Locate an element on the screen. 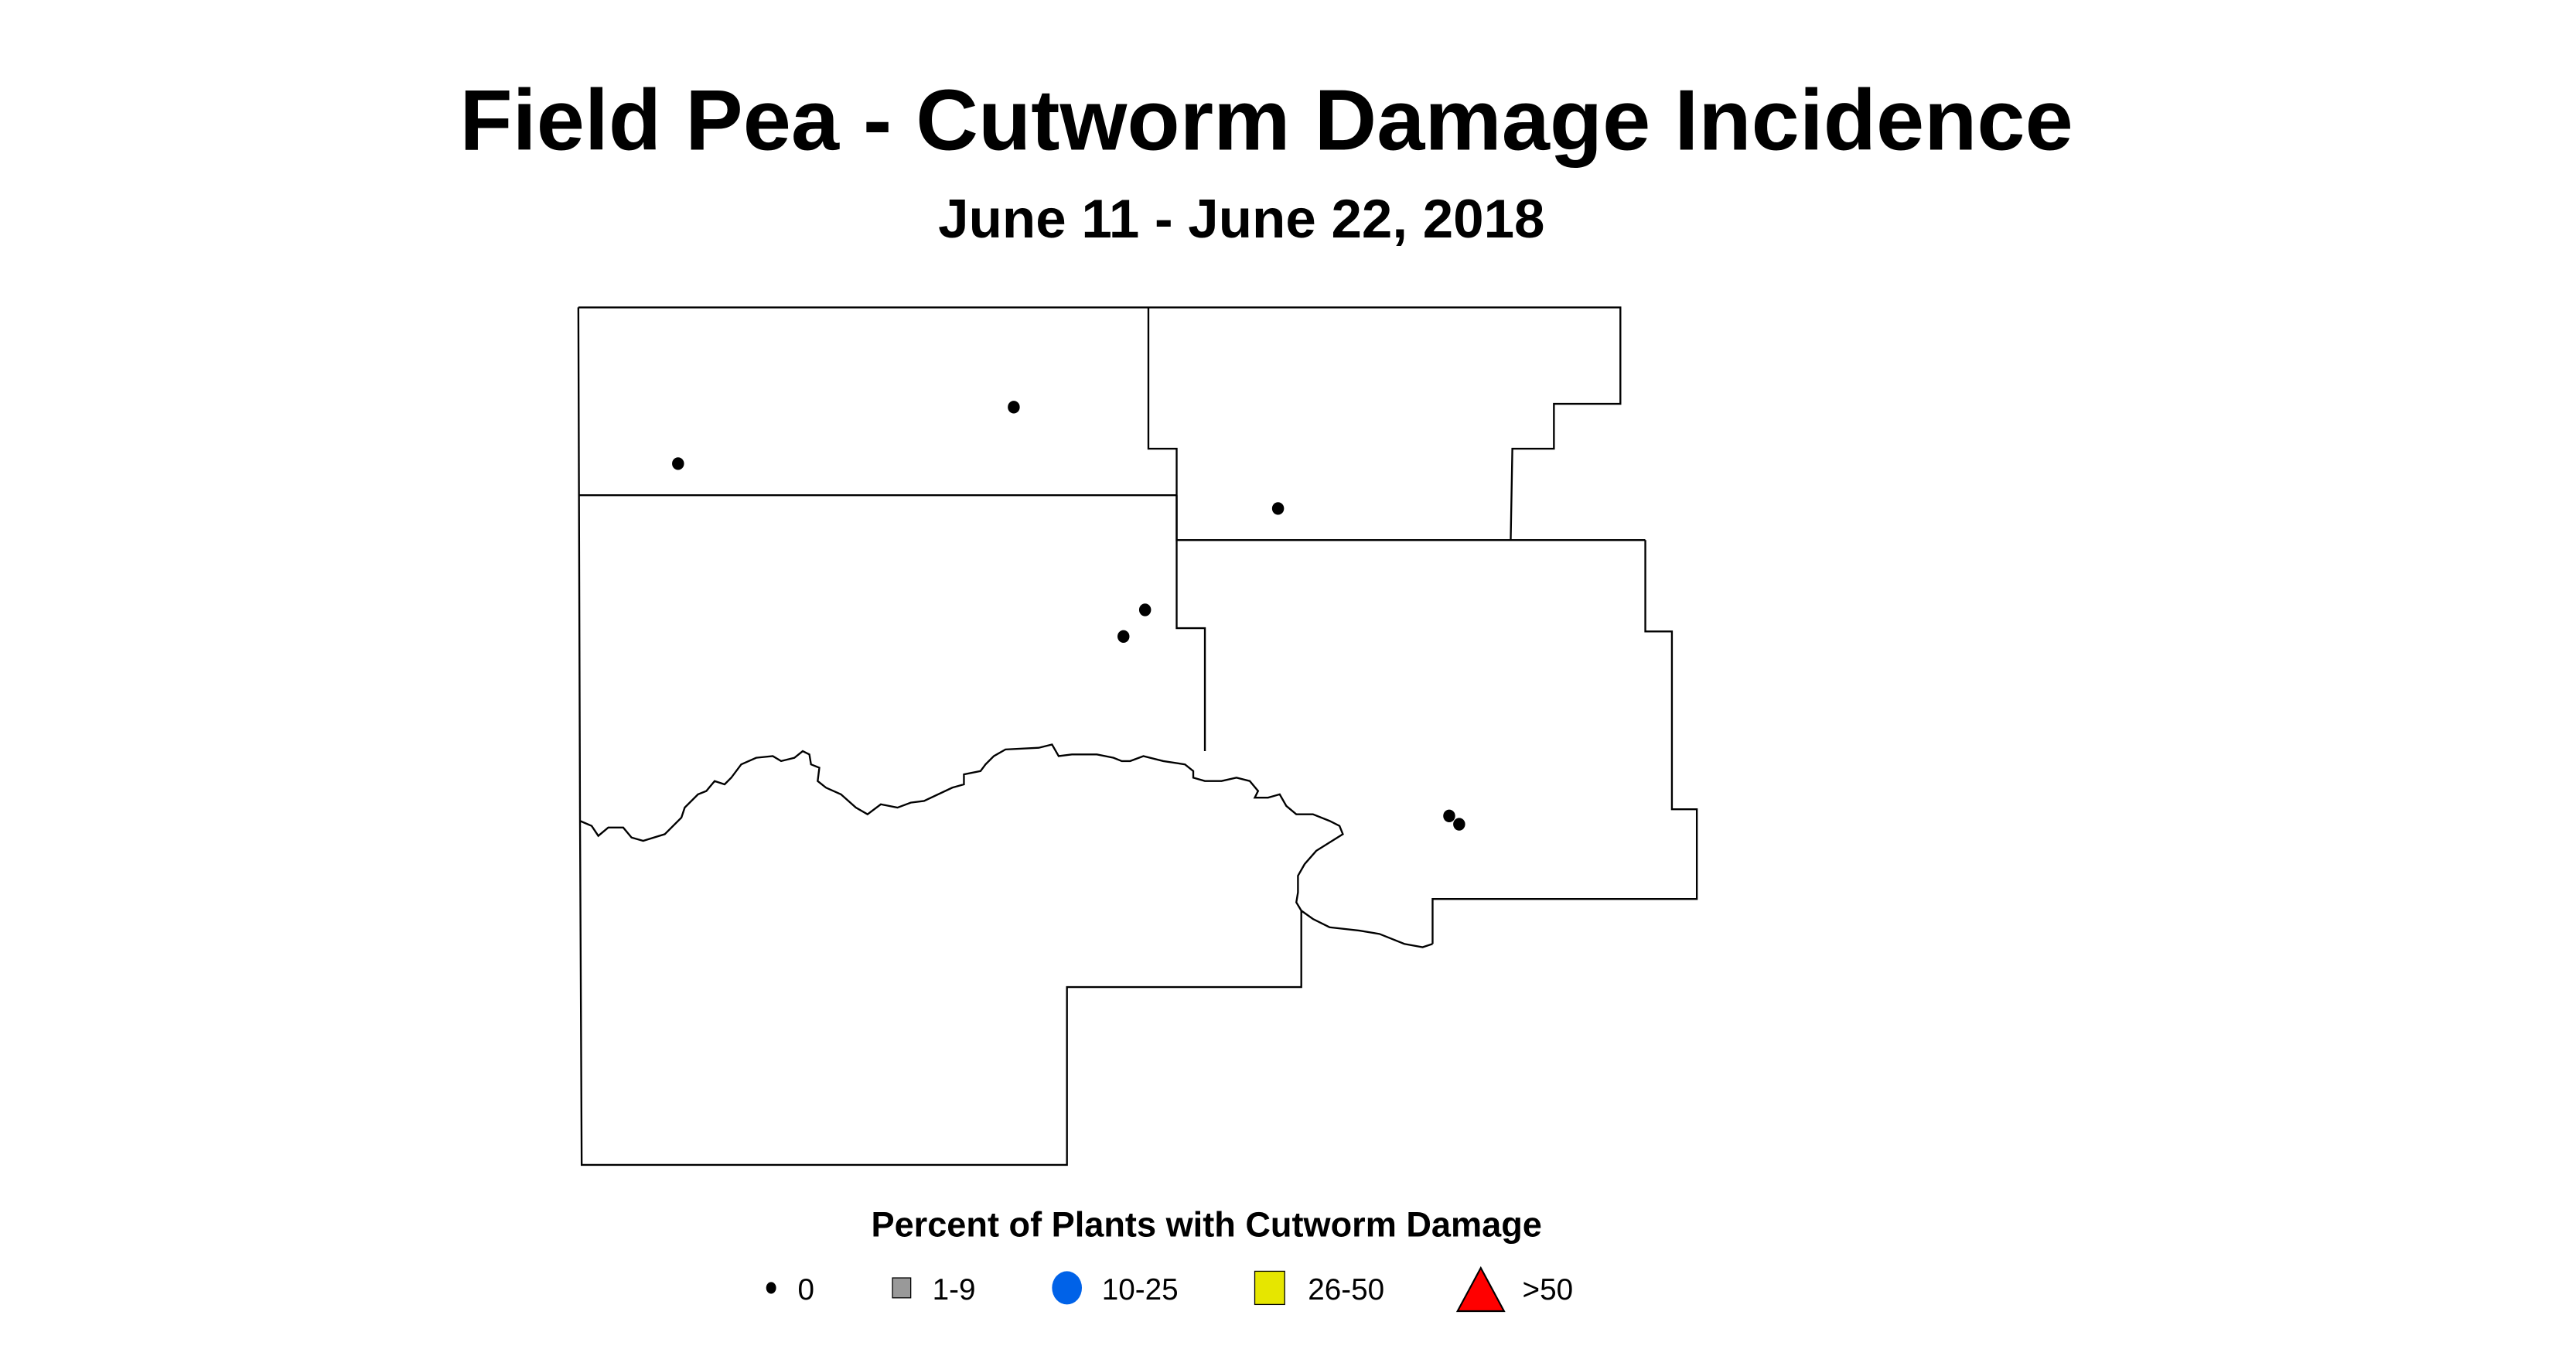 This screenshot has width=2576, height=1356. survey-sites is located at coordinates (1069, 616).